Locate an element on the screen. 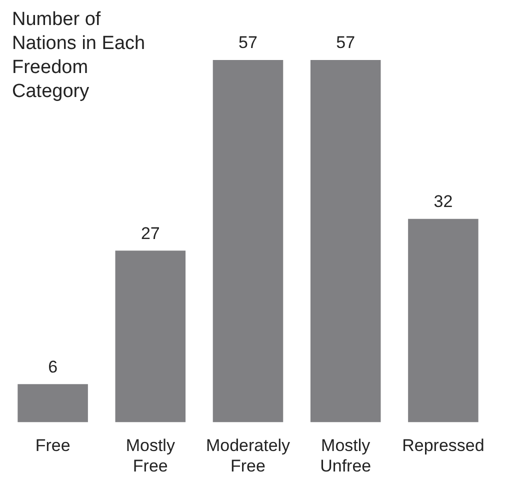 The image size is (506, 495). x-tick-label: Mostly Free is located at coordinates (151, 456).